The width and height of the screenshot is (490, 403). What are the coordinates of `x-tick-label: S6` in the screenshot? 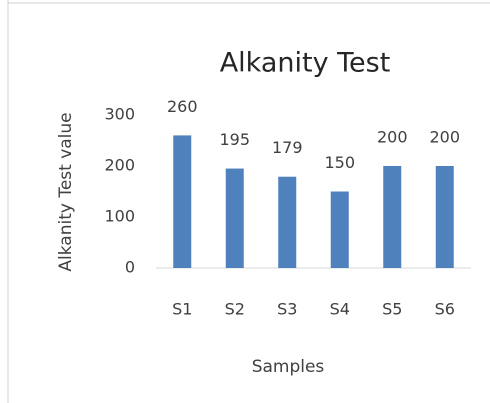 It's located at (445, 309).